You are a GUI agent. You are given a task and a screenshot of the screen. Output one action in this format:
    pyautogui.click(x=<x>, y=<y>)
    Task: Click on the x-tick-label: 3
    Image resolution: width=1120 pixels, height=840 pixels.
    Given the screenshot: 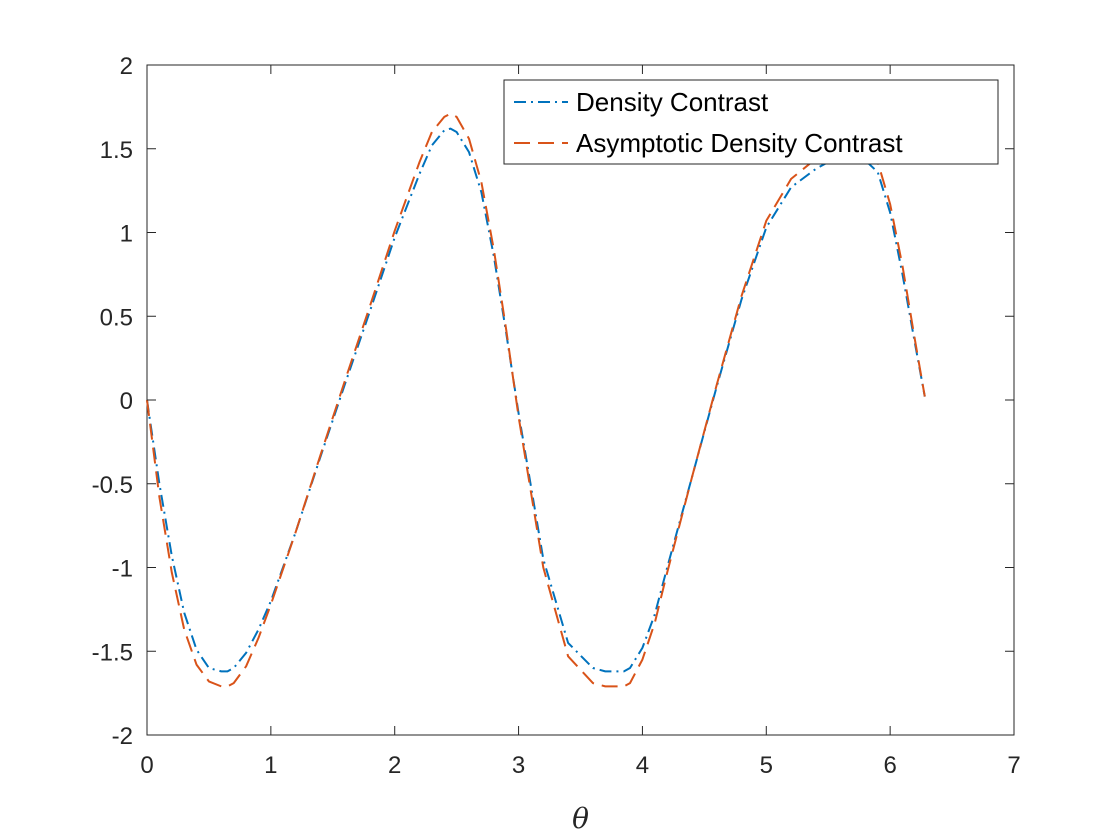 What is the action you would take?
    pyautogui.click(x=518, y=765)
    